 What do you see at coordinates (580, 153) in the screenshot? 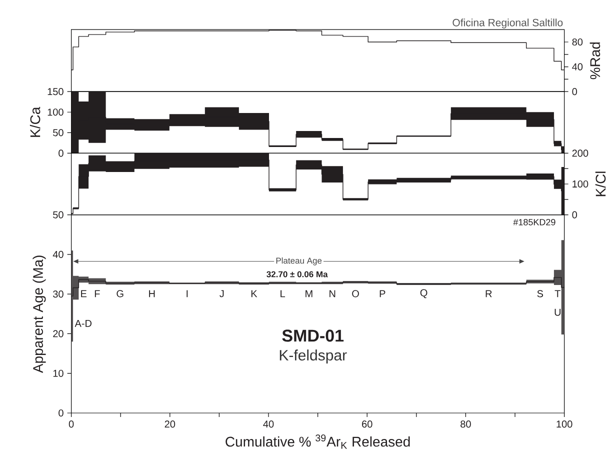
I see `y2-tick-label: 200` at bounding box center [580, 153].